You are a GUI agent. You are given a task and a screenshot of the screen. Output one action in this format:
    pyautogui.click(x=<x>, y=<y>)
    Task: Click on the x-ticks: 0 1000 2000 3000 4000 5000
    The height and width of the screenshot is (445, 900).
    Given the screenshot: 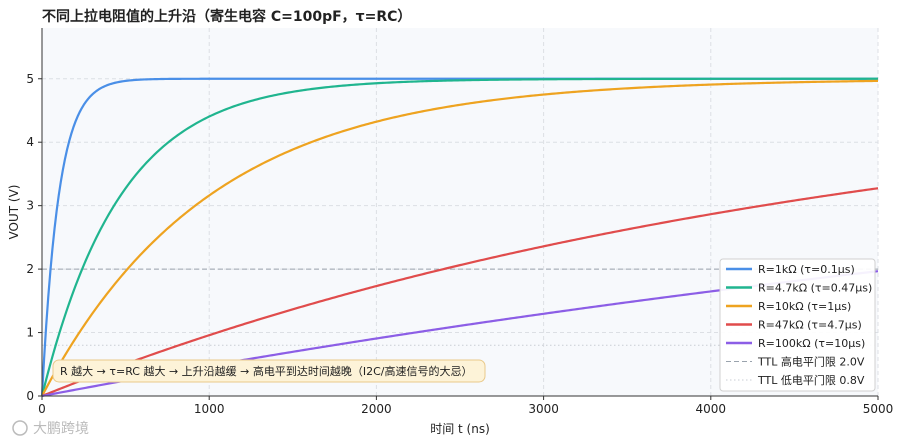 What is the action you would take?
    pyautogui.click(x=465, y=406)
    